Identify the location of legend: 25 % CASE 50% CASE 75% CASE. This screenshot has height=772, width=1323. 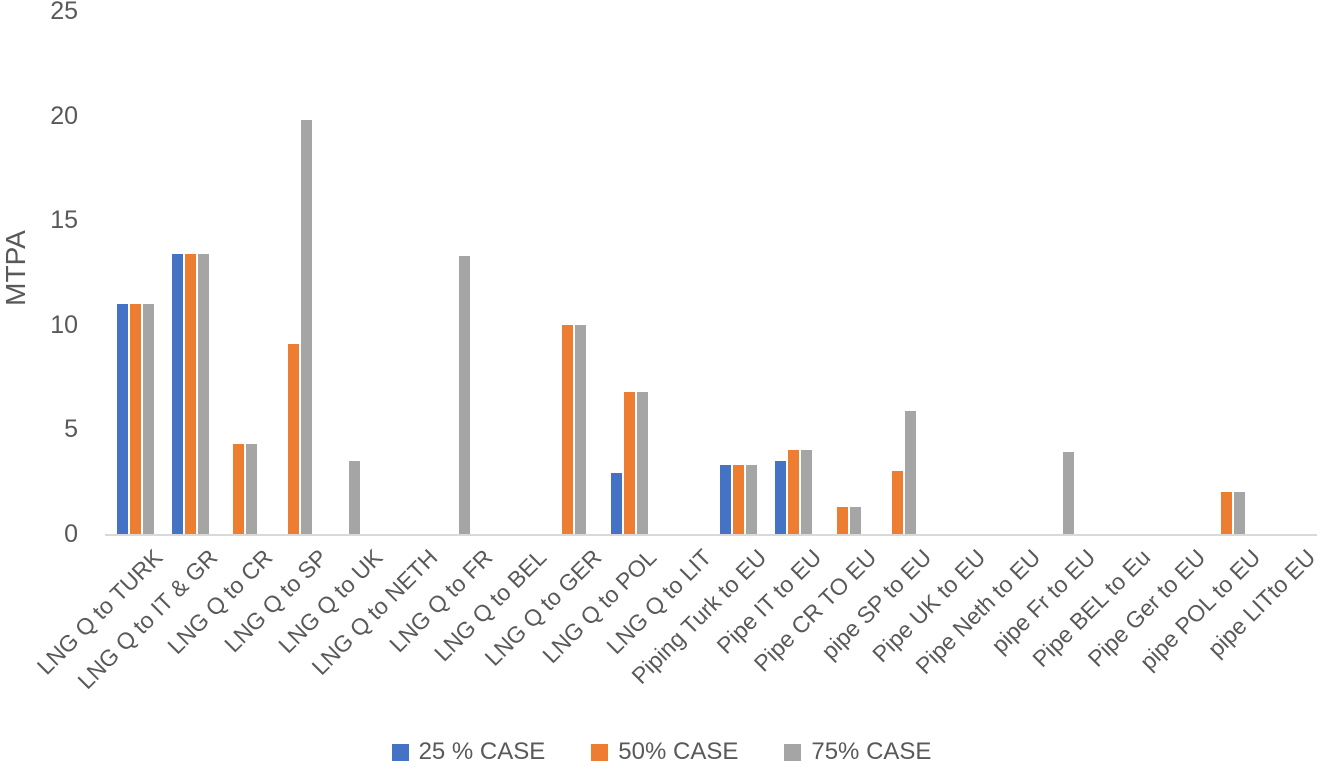
(661, 752).